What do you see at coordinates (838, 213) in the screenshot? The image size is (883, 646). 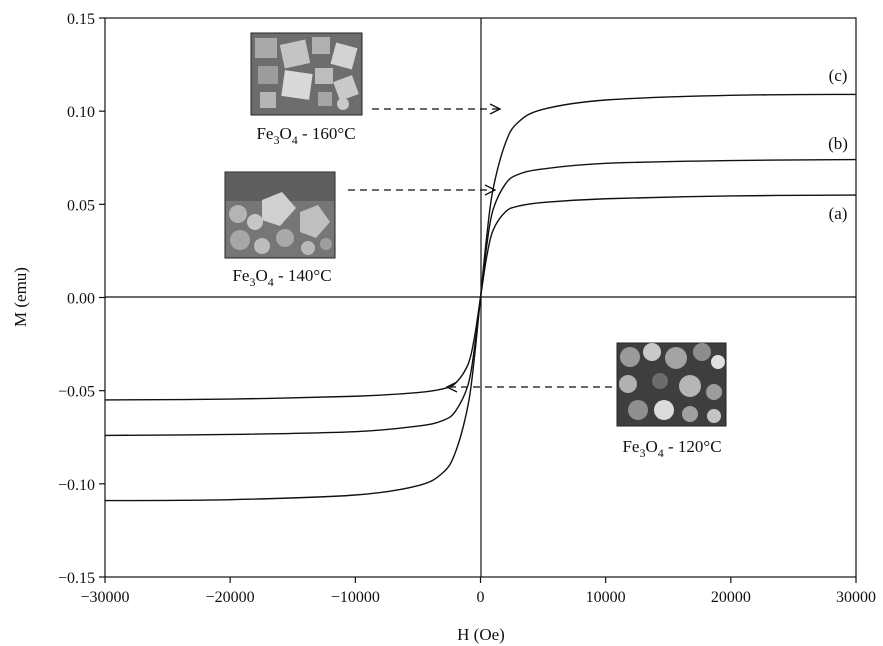 I see `series-label-a: (a)` at bounding box center [838, 213].